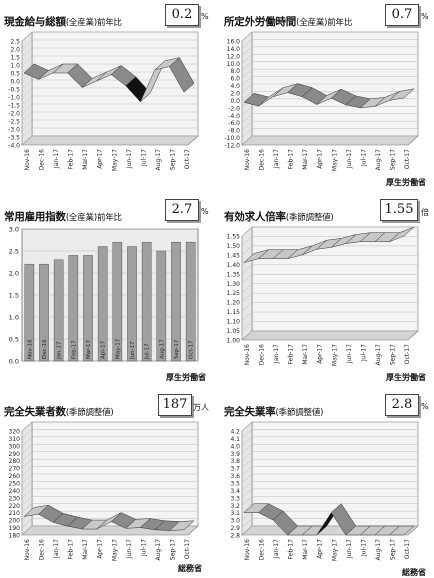  What do you see at coordinates (234, 116) in the screenshot?
I see `y-tick-label: -4.0` at bounding box center [234, 116].